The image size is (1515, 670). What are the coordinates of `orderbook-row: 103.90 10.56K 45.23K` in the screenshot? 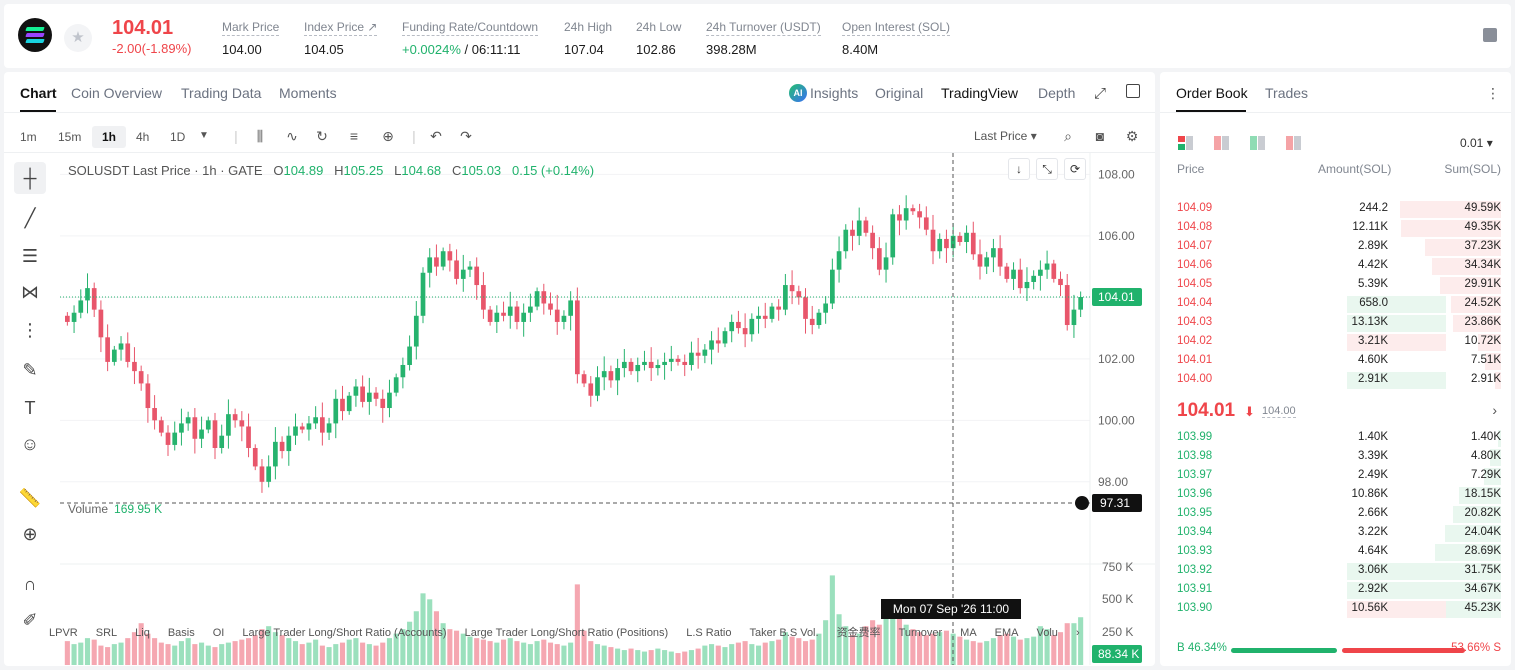 It's located at (1335, 609).